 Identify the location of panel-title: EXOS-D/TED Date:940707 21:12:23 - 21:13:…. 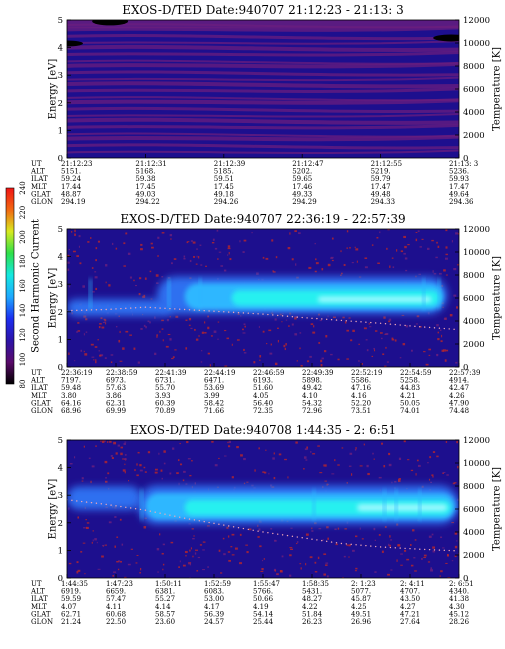
(263, 10).